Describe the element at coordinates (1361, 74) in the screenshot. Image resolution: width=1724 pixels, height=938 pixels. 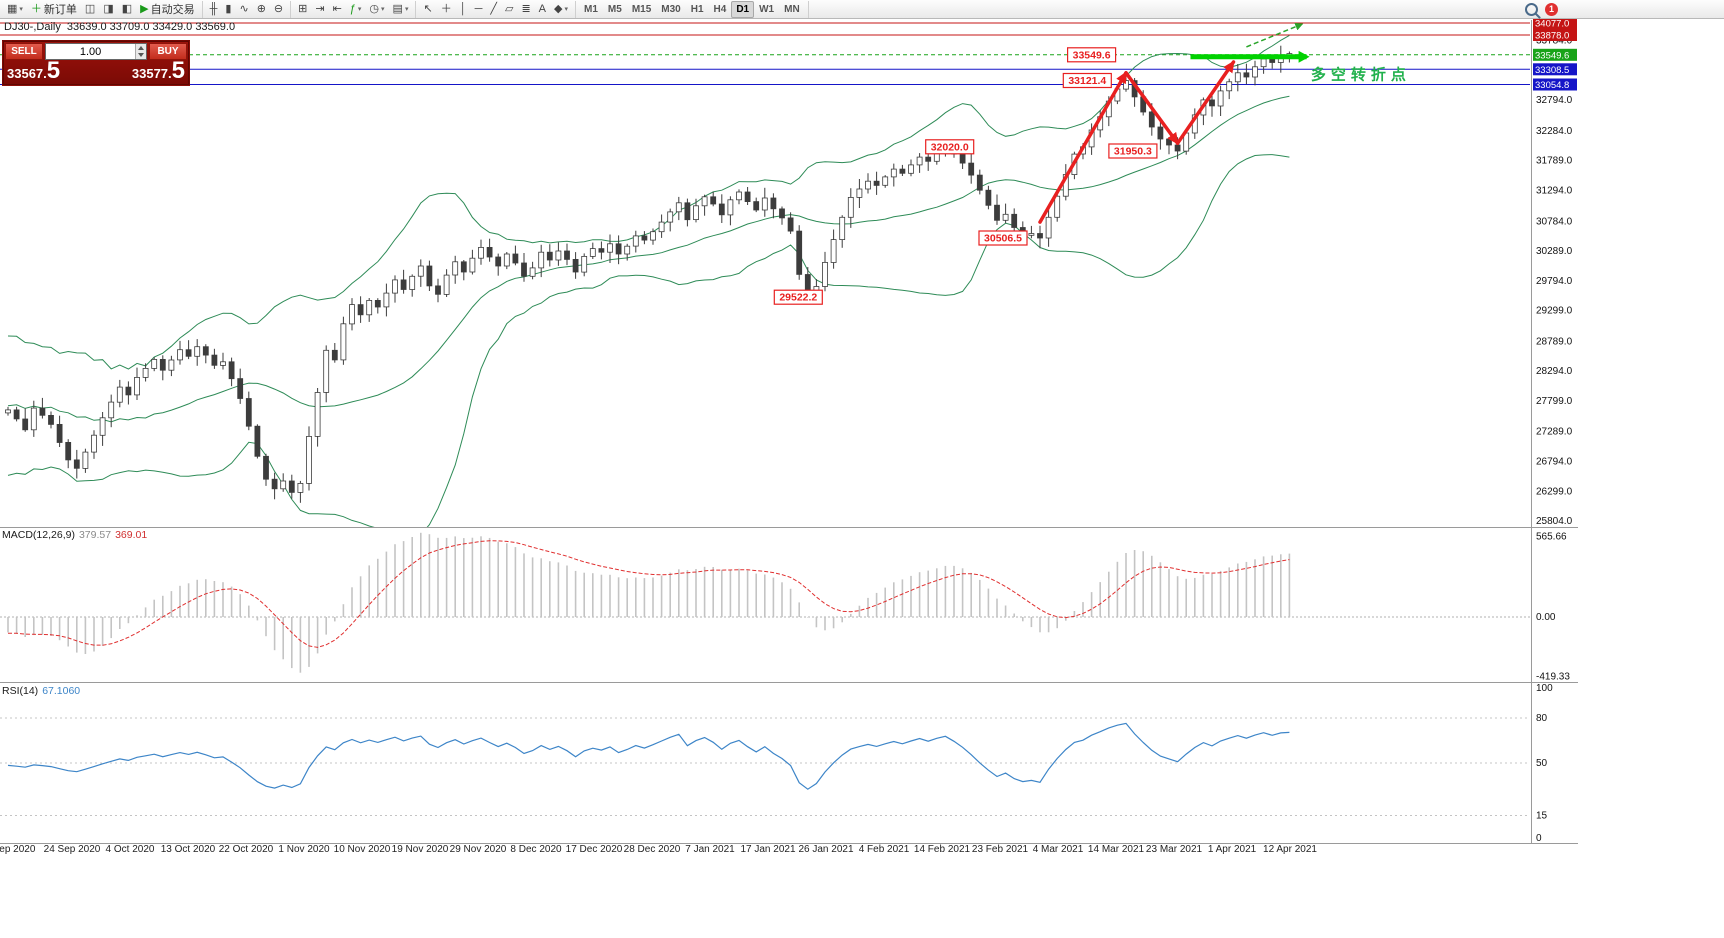
I see `note-text: 多空转折点` at that location.